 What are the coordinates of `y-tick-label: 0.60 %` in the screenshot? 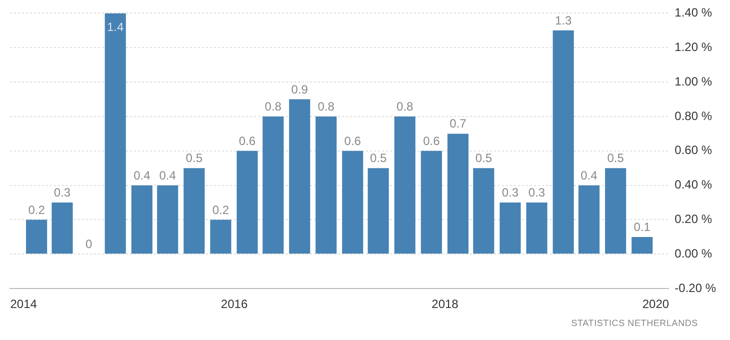 It's located at (693, 150).